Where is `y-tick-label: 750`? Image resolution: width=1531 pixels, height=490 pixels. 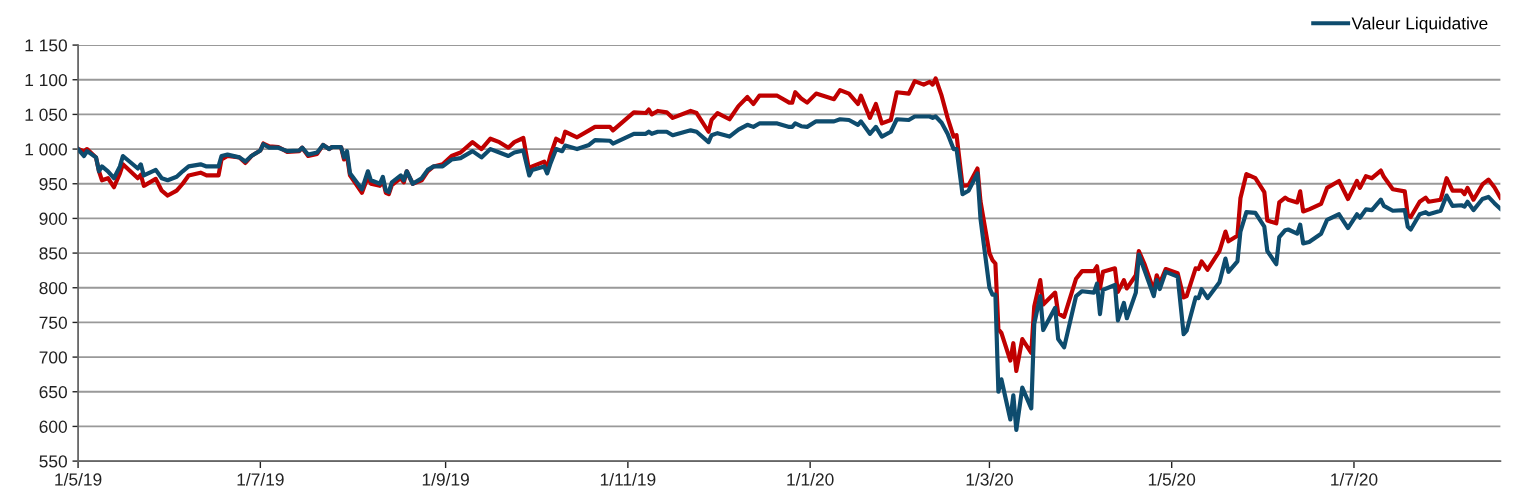
y-tick-label: 750 is located at coordinates (53, 322).